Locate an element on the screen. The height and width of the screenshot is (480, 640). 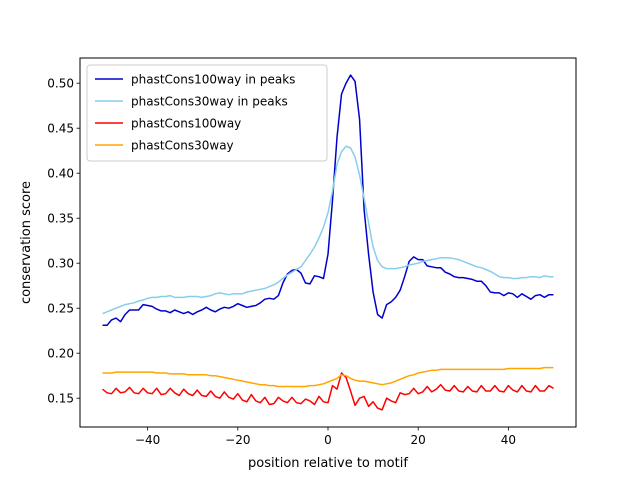
y-tick-label: 0.15 is located at coordinates (60, 399).